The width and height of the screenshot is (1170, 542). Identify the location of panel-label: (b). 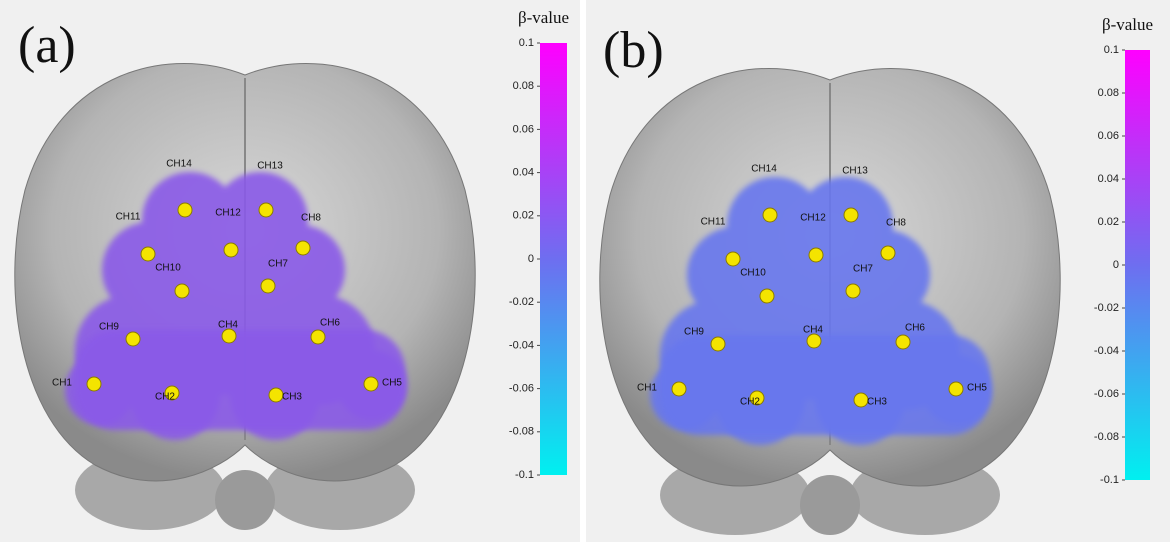
(633, 50).